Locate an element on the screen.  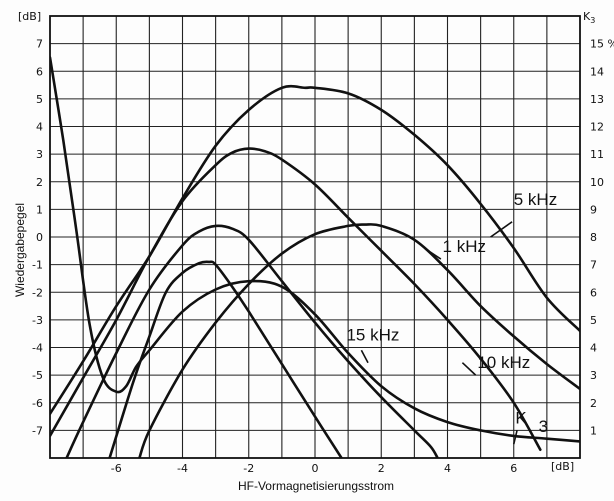
annotation-label: K is located at coordinates (521, 417).